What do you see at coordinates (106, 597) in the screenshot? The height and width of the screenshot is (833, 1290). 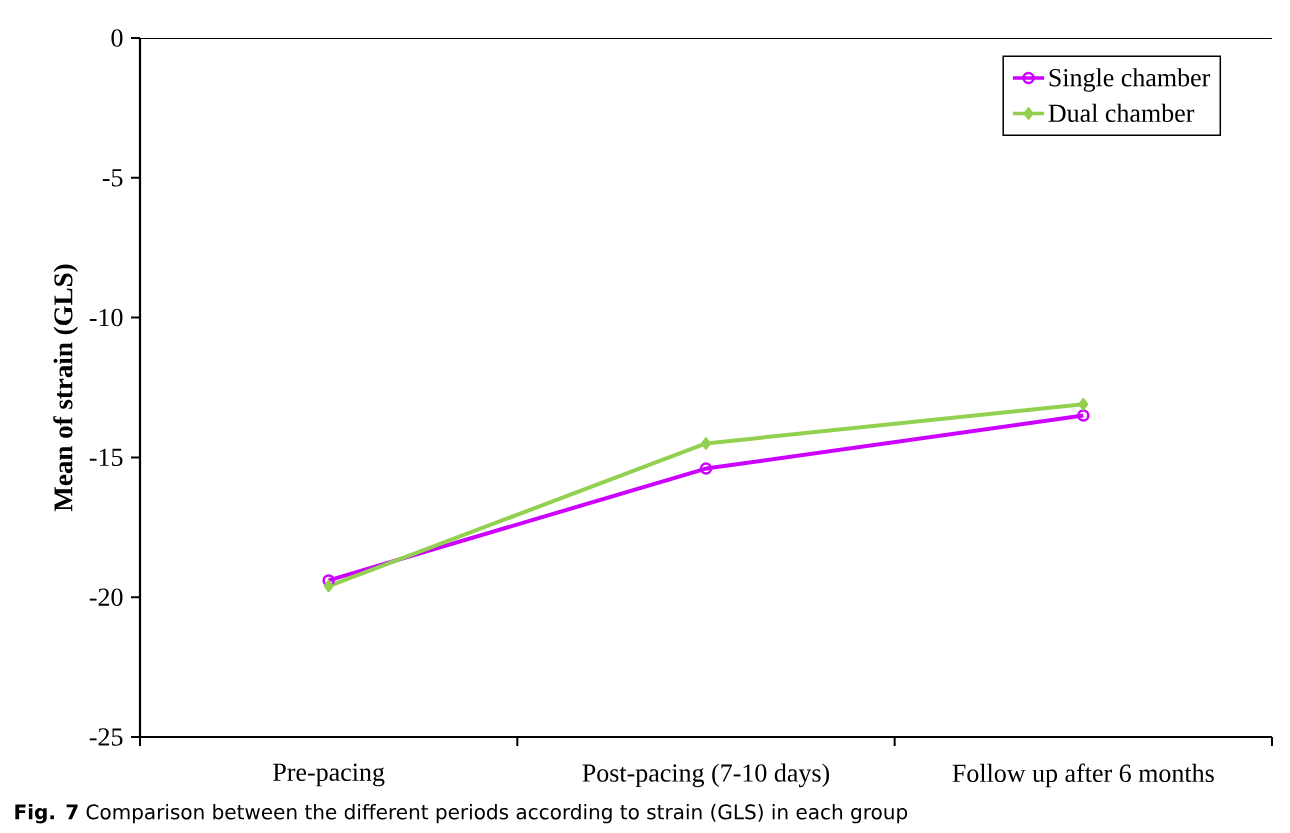 I see `y-tick-label: -20` at bounding box center [106, 597].